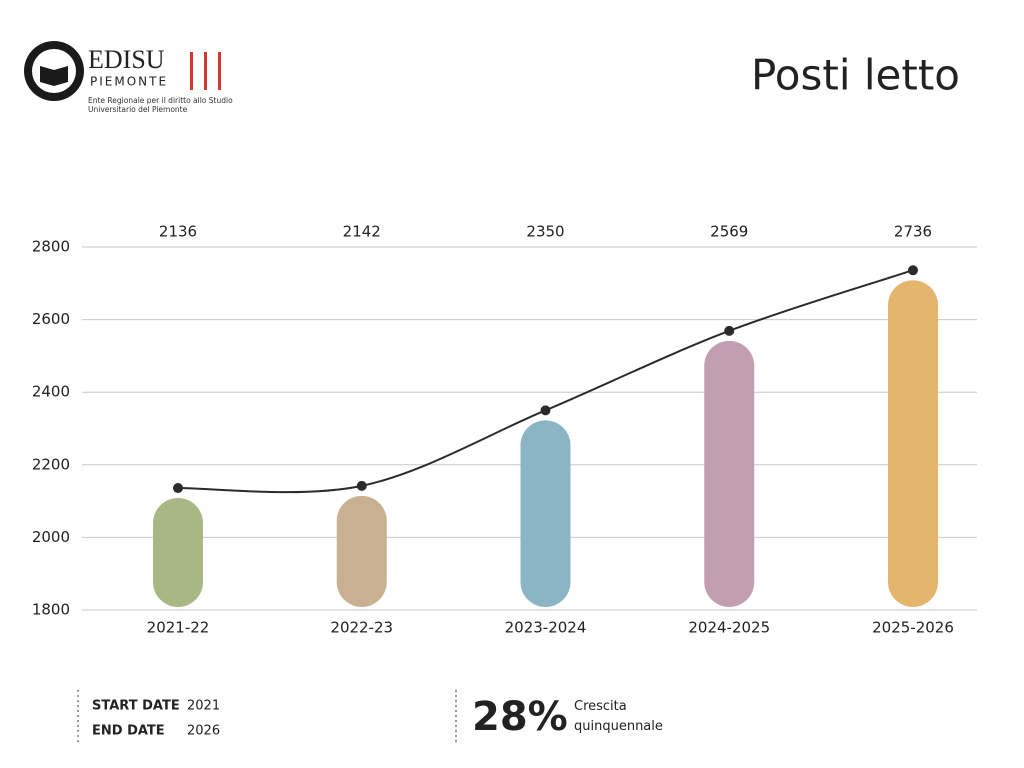  I want to click on value-label: 2136, so click(178, 232).